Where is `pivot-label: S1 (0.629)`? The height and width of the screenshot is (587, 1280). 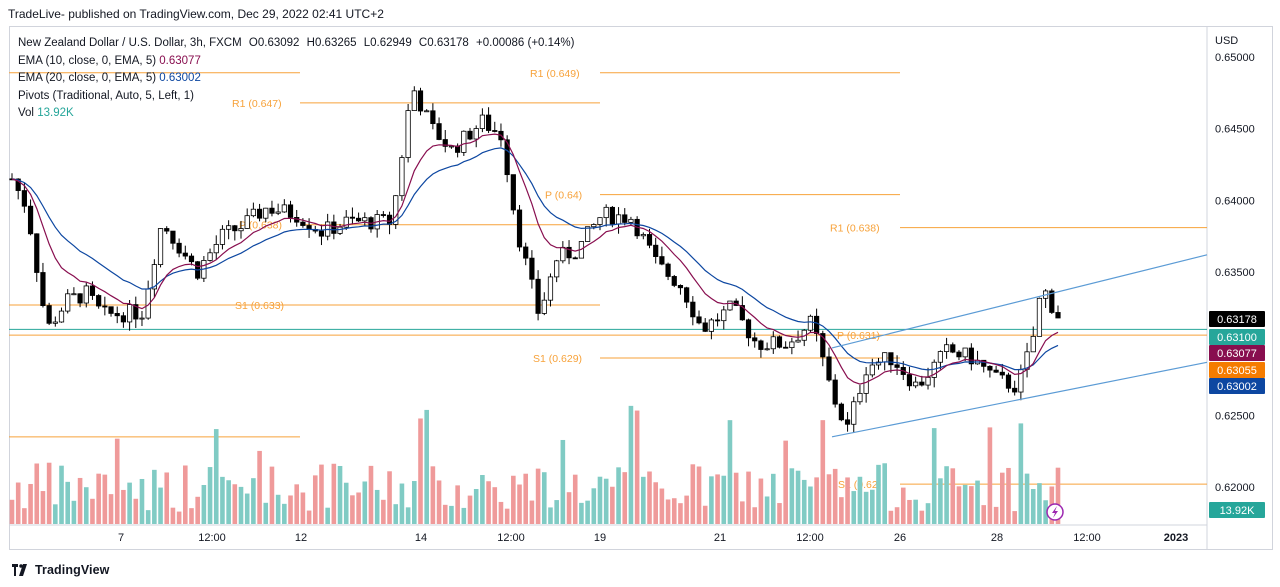 pivot-label: S1 (0.629) is located at coordinates (557, 359).